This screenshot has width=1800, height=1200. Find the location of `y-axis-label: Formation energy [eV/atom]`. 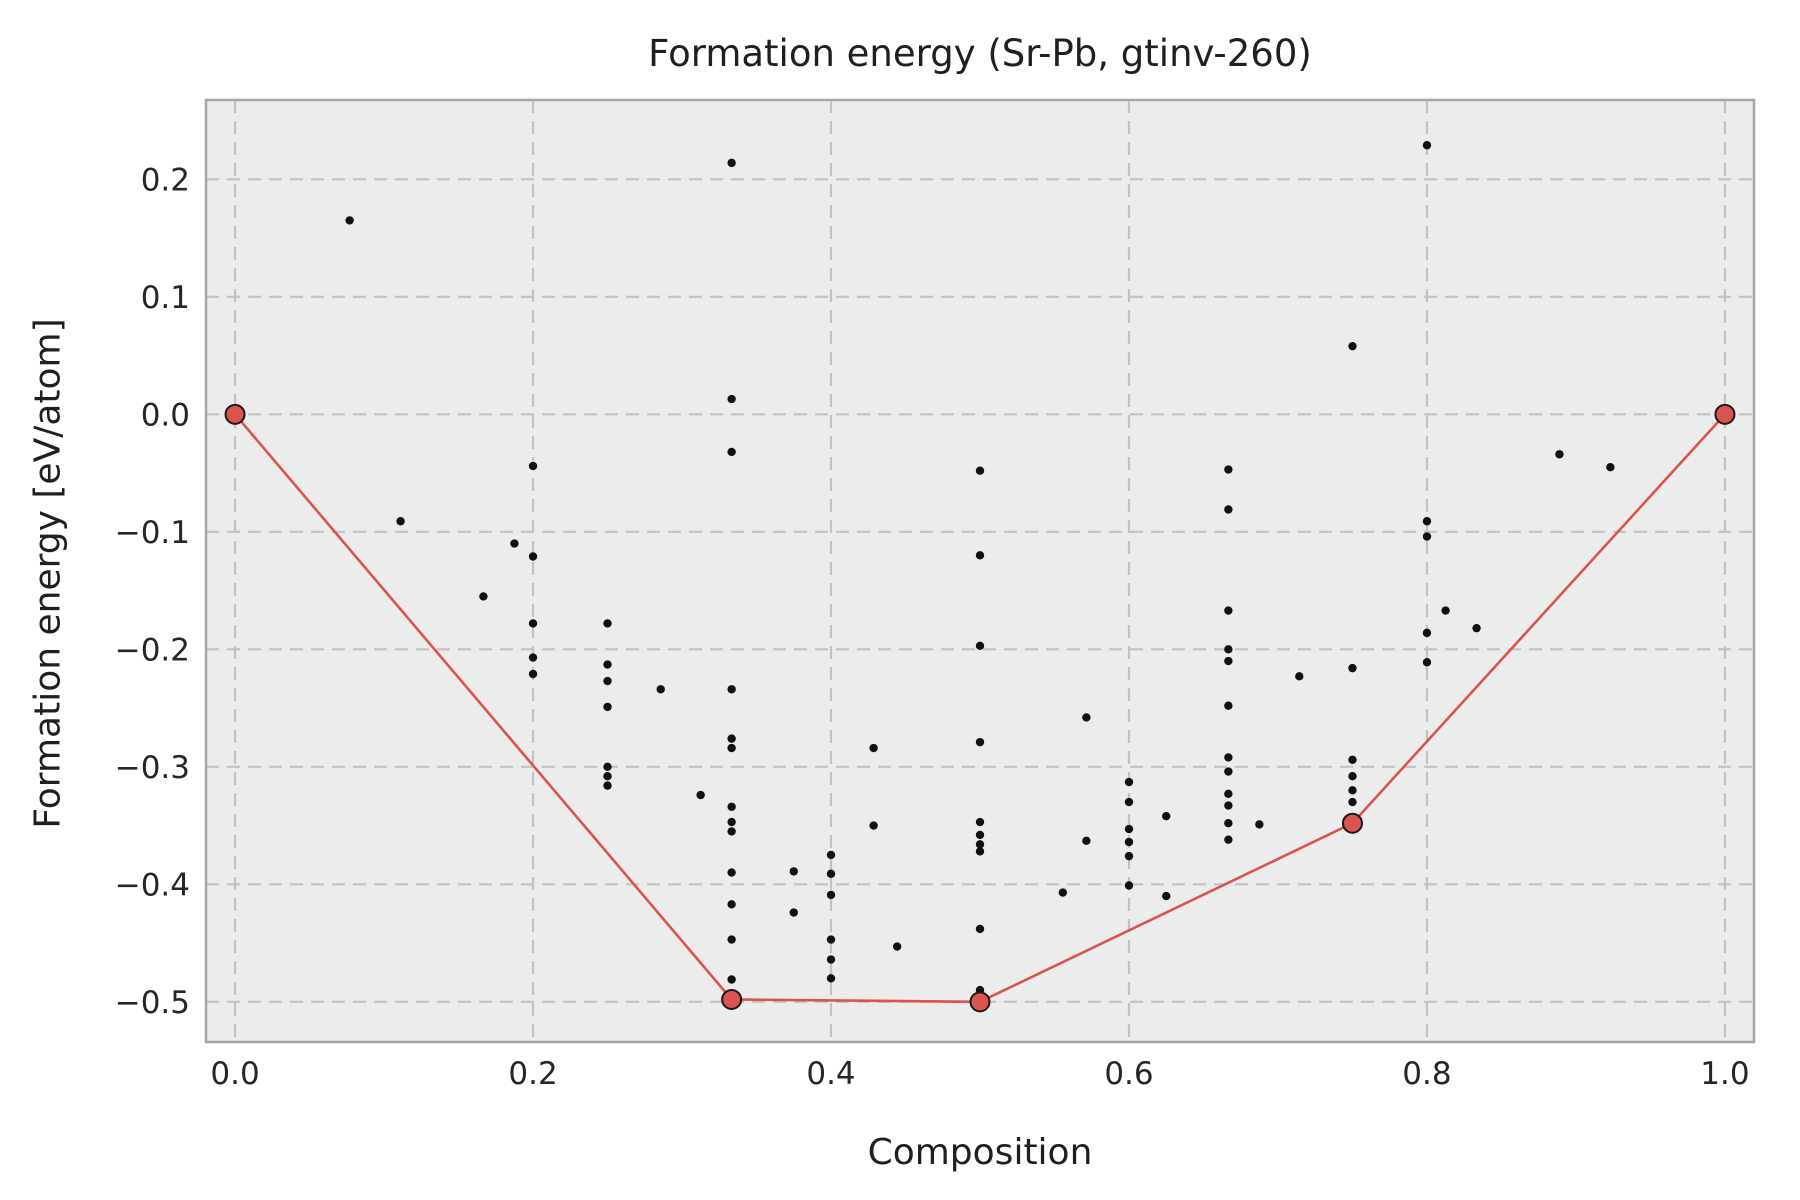

y-axis-label: Formation energy [eV/atom] is located at coordinates (48, 573).